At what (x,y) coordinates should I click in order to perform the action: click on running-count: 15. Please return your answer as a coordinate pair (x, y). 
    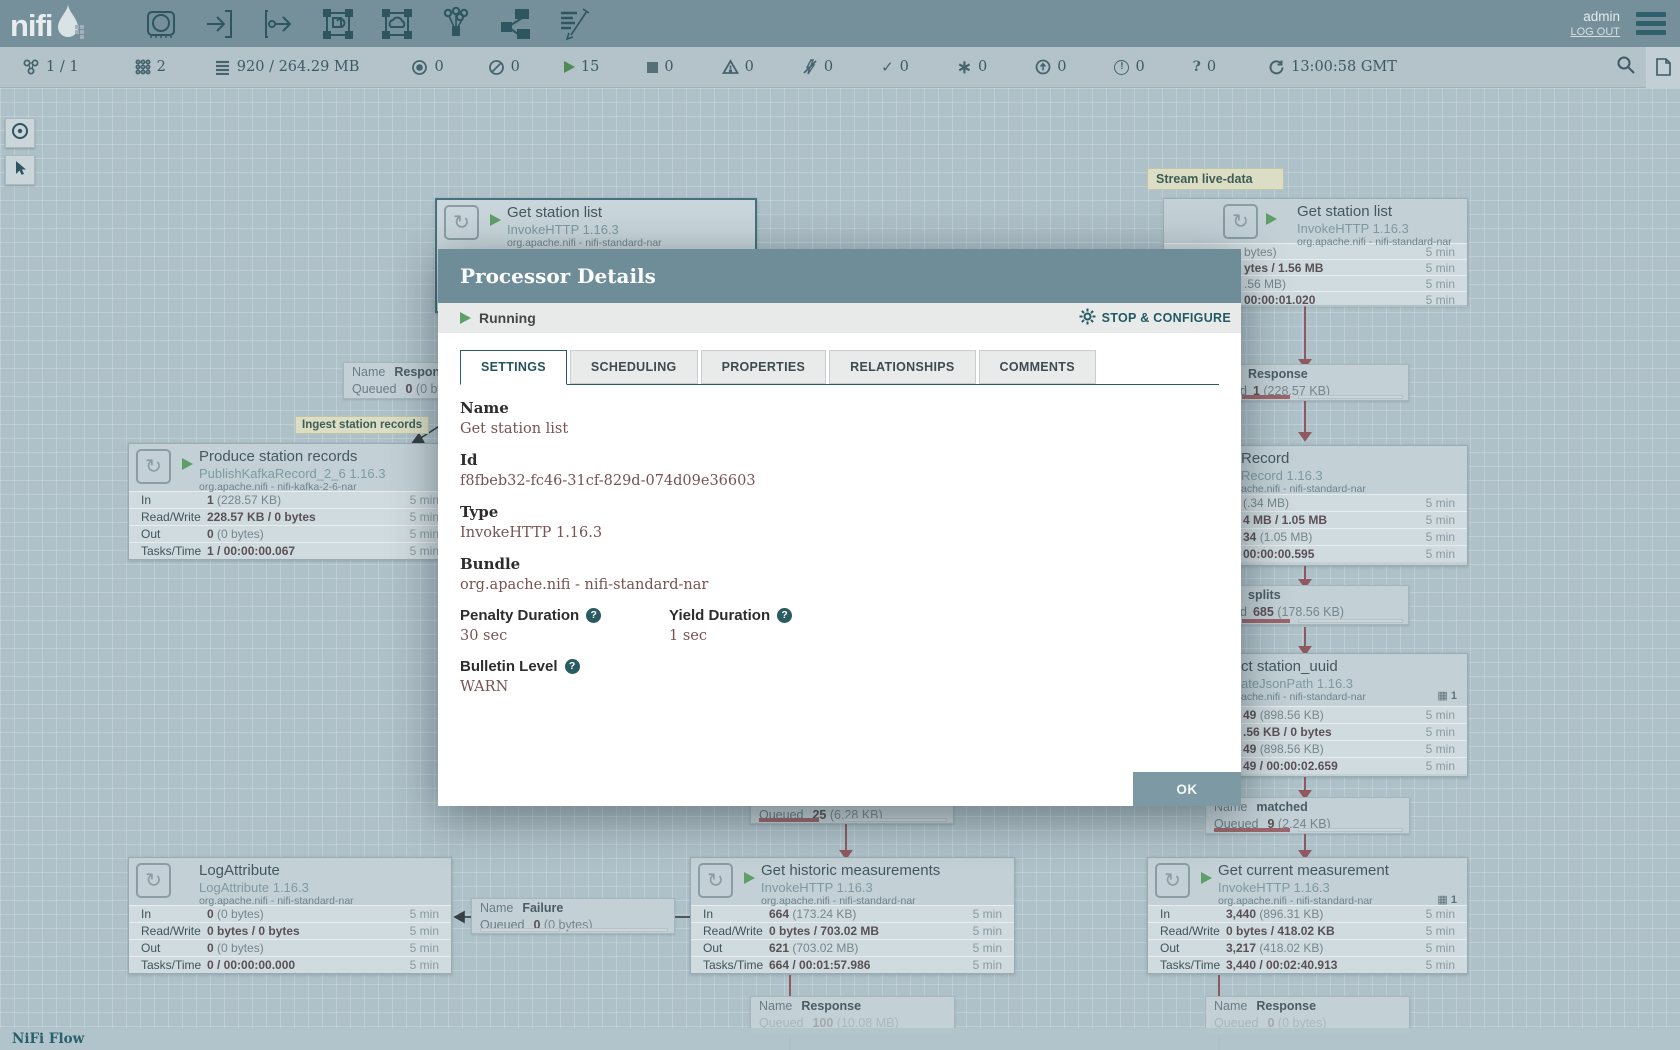
    Looking at the image, I should click on (581, 67).